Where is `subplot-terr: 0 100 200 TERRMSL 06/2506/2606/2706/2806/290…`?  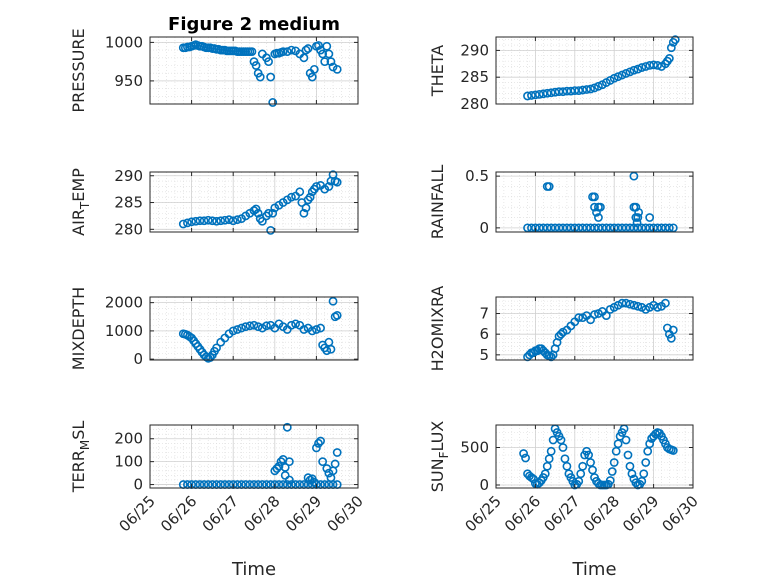
subplot-terr: 0 100 200 TERRMSL 06/2506/2606/2706/2806/290… is located at coordinates (218, 500).